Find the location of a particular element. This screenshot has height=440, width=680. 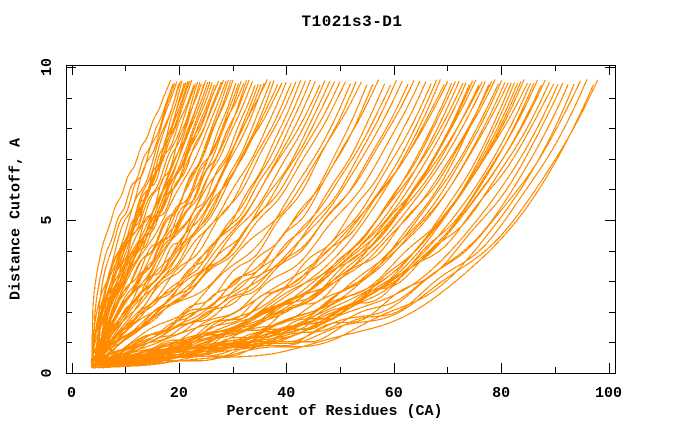

x-tick-label: 60 is located at coordinates (394, 393).